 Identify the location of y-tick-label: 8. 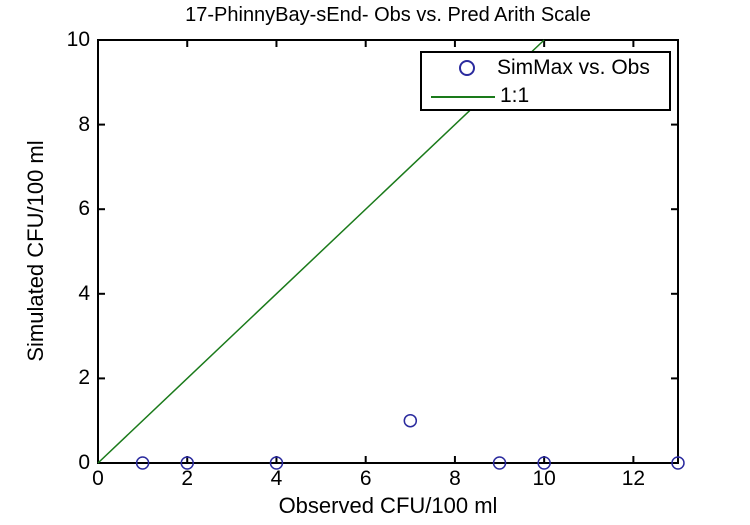
(84, 124).